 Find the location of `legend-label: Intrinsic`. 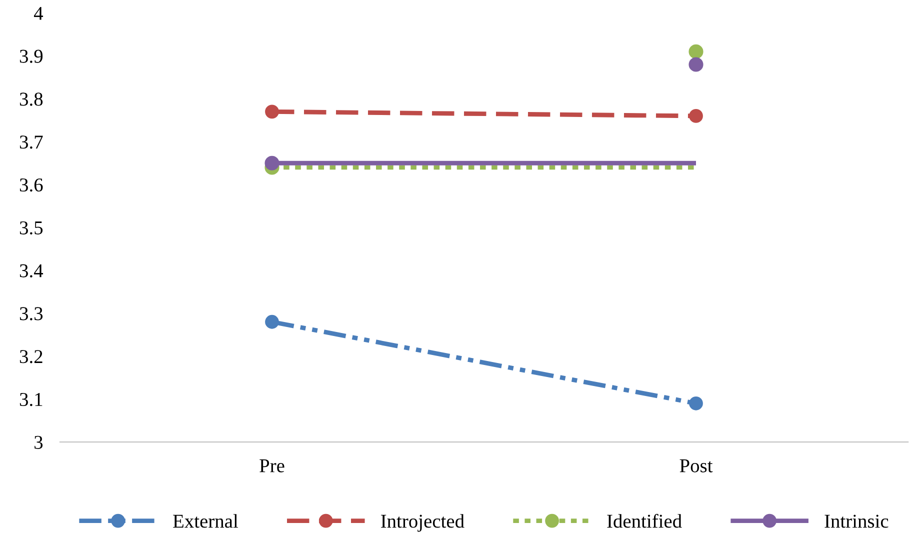

legend-label: Intrinsic is located at coordinates (856, 521).